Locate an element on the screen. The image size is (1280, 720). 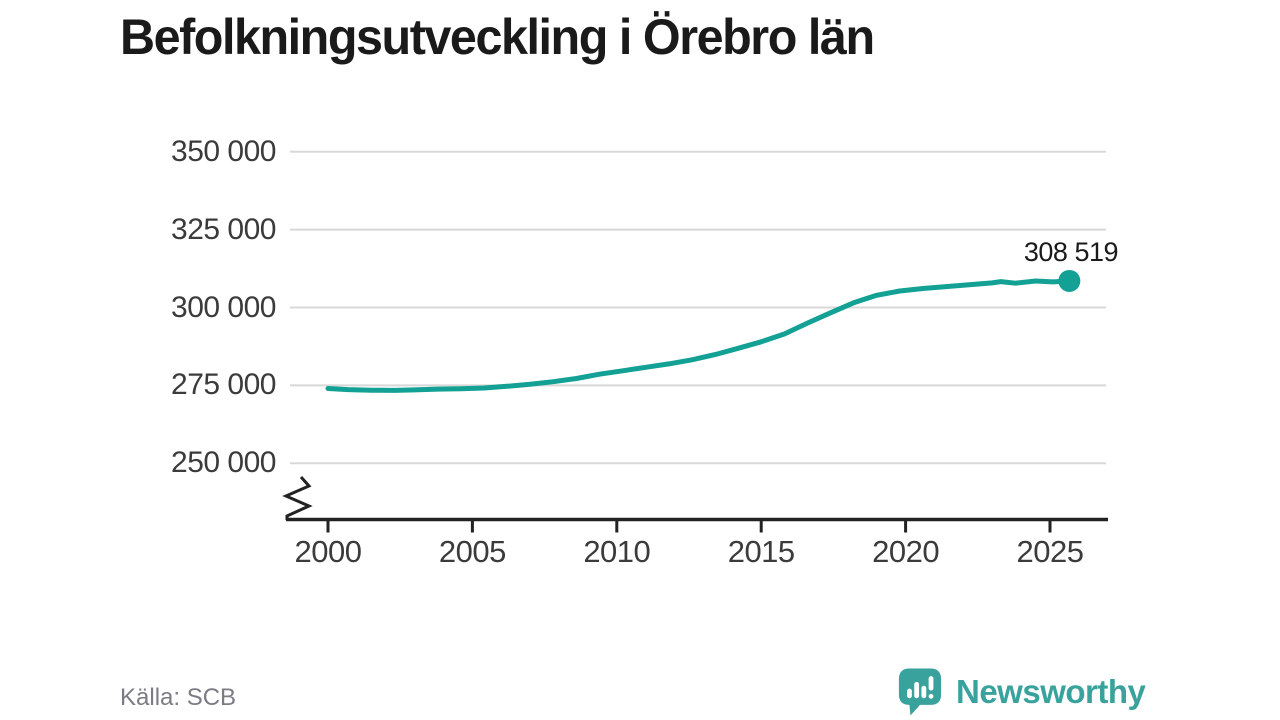
end-point-dot is located at coordinates (1069, 280).